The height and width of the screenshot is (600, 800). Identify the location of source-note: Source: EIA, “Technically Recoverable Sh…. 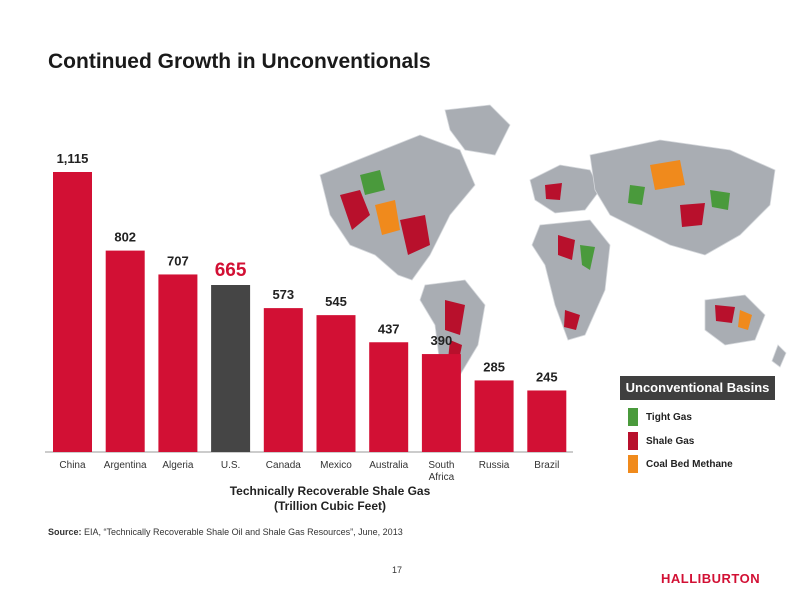
(225, 532).